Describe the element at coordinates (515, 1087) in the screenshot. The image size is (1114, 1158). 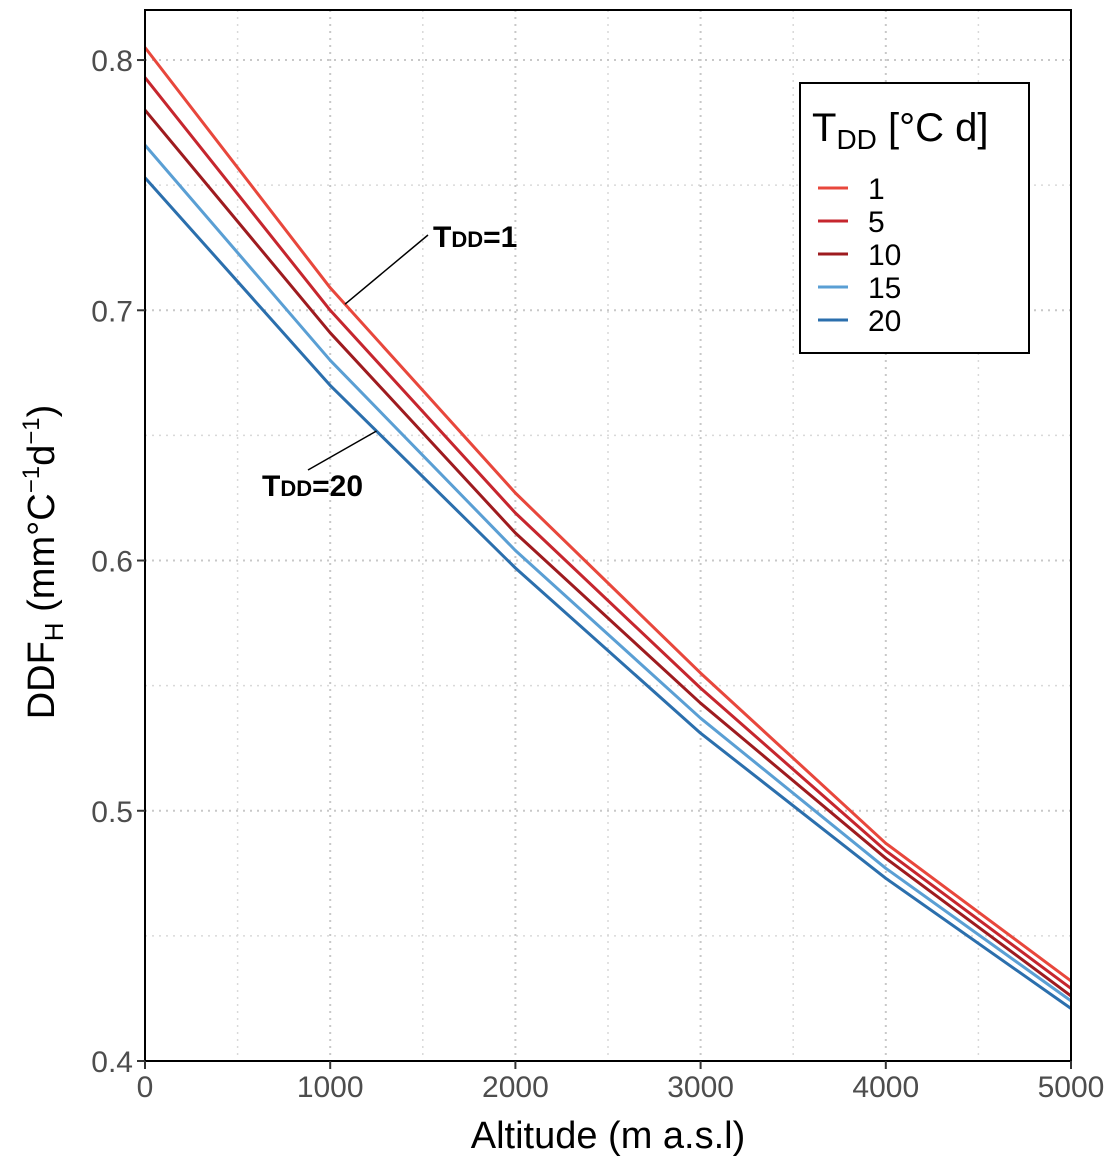
I see `x-tick-label: 2000` at that location.